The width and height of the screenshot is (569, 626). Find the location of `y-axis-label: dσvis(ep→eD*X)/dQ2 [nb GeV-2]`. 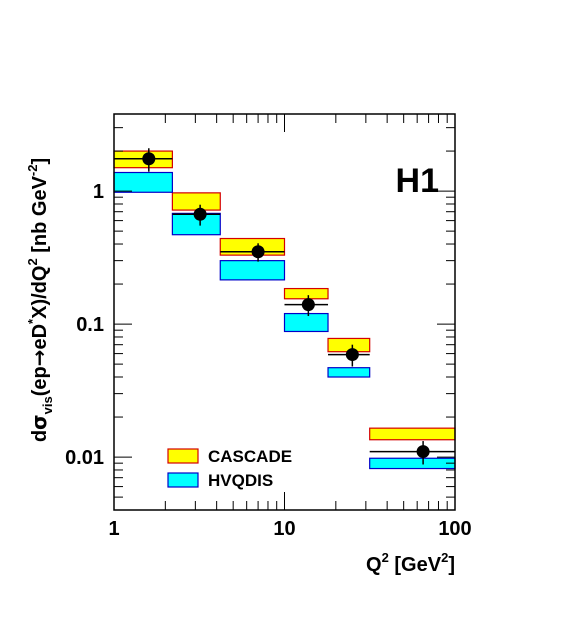

y-axis-label: dσvis(ep→eD*X)/dQ2 [nb GeV-2] is located at coordinates (40, 300).